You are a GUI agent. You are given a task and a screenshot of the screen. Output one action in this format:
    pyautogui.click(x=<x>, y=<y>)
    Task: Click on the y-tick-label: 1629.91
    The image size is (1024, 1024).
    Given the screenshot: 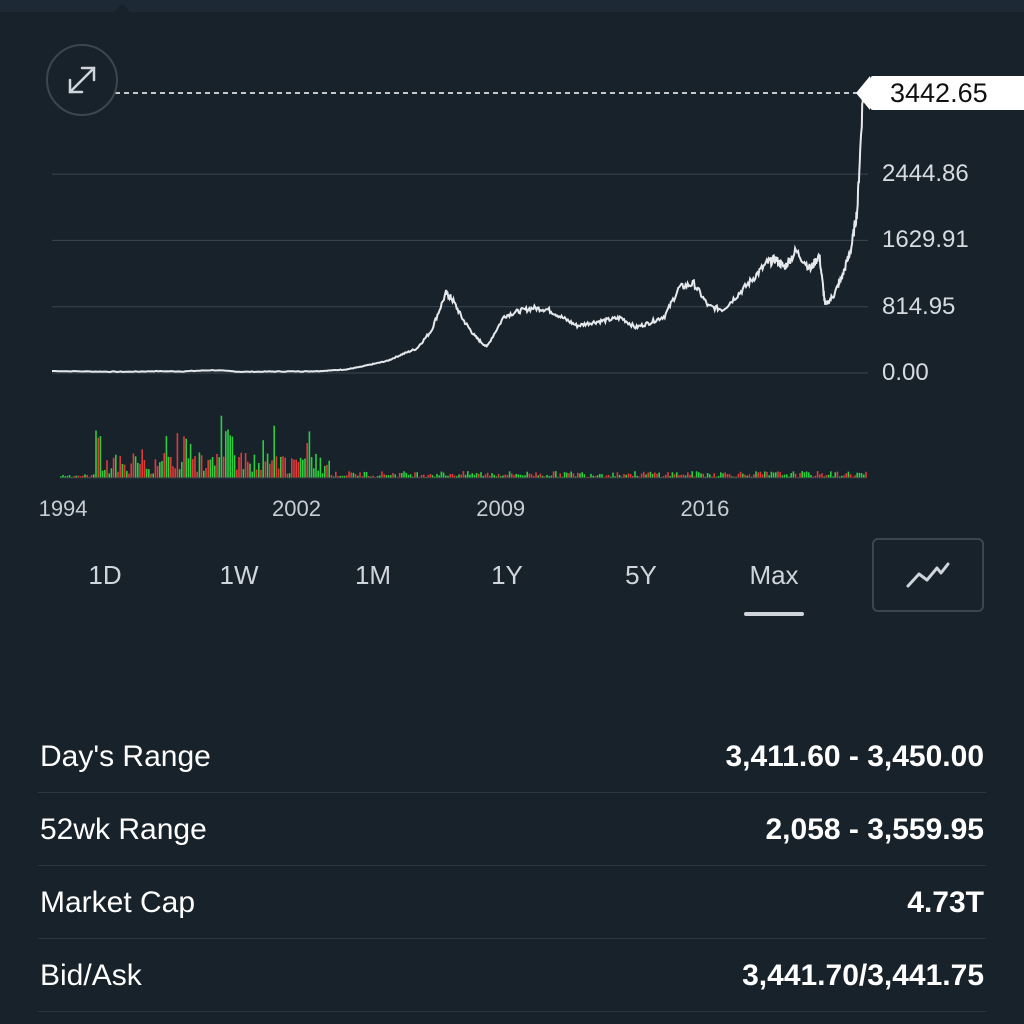 What is the action you would take?
    pyautogui.click(x=925, y=240)
    